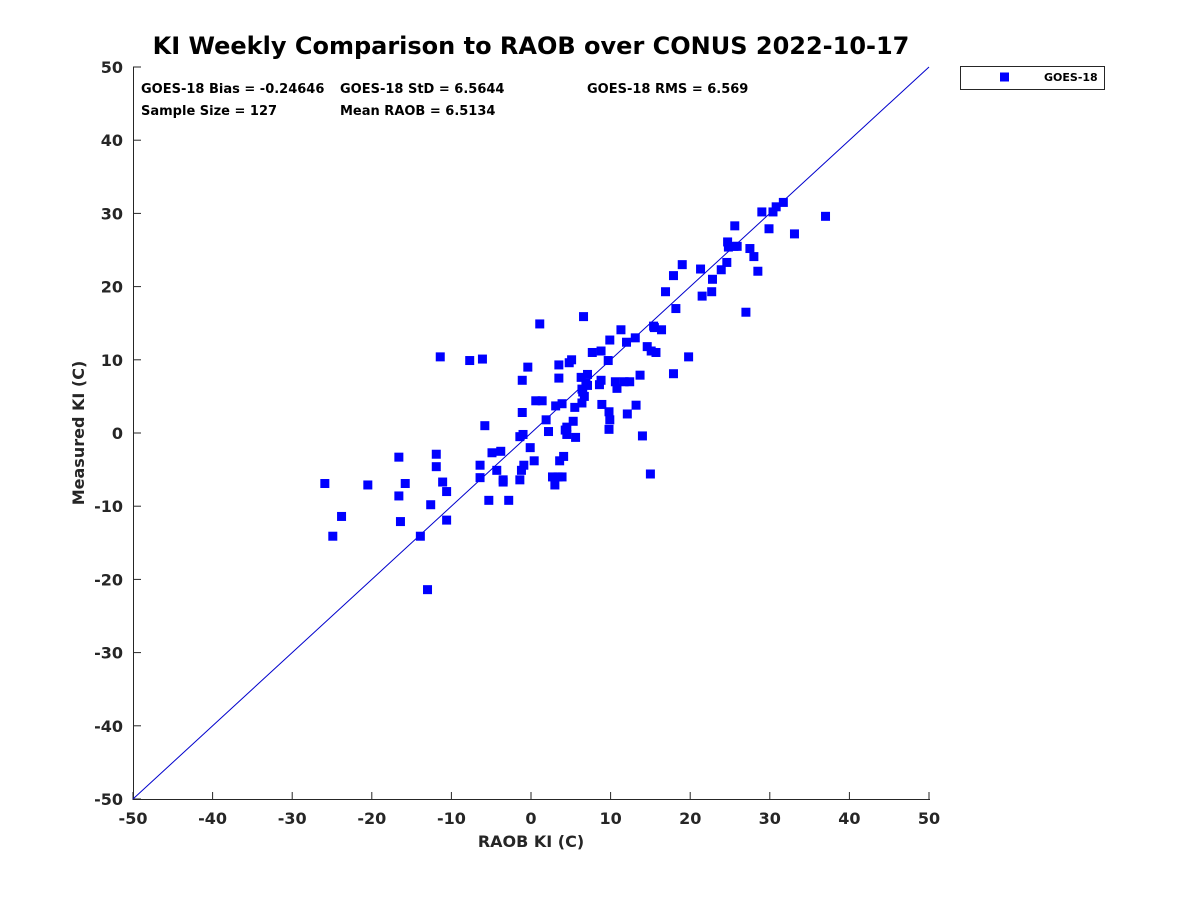  I want to click on x-tick-label: -40, so click(212, 818).